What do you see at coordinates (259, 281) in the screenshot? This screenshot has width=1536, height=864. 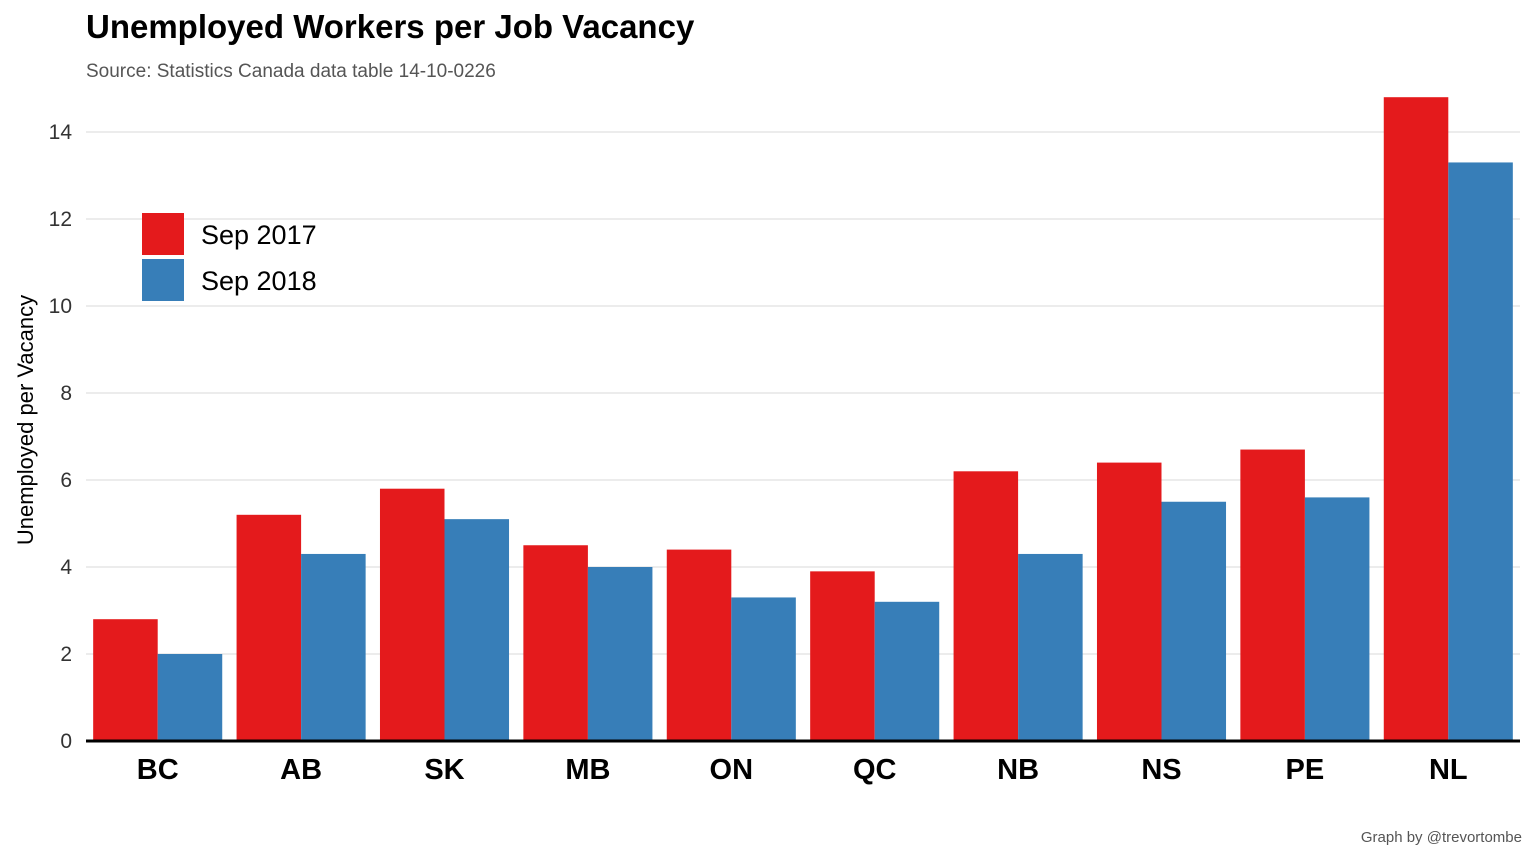 I see `legend-label: Sep 2018` at bounding box center [259, 281].